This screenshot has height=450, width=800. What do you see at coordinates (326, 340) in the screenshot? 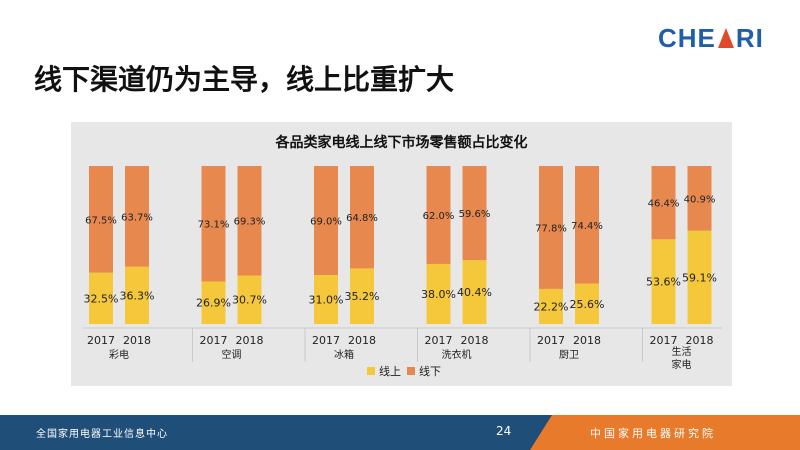
I see `x-tick-year-冰箱-2017: 2017` at bounding box center [326, 340].